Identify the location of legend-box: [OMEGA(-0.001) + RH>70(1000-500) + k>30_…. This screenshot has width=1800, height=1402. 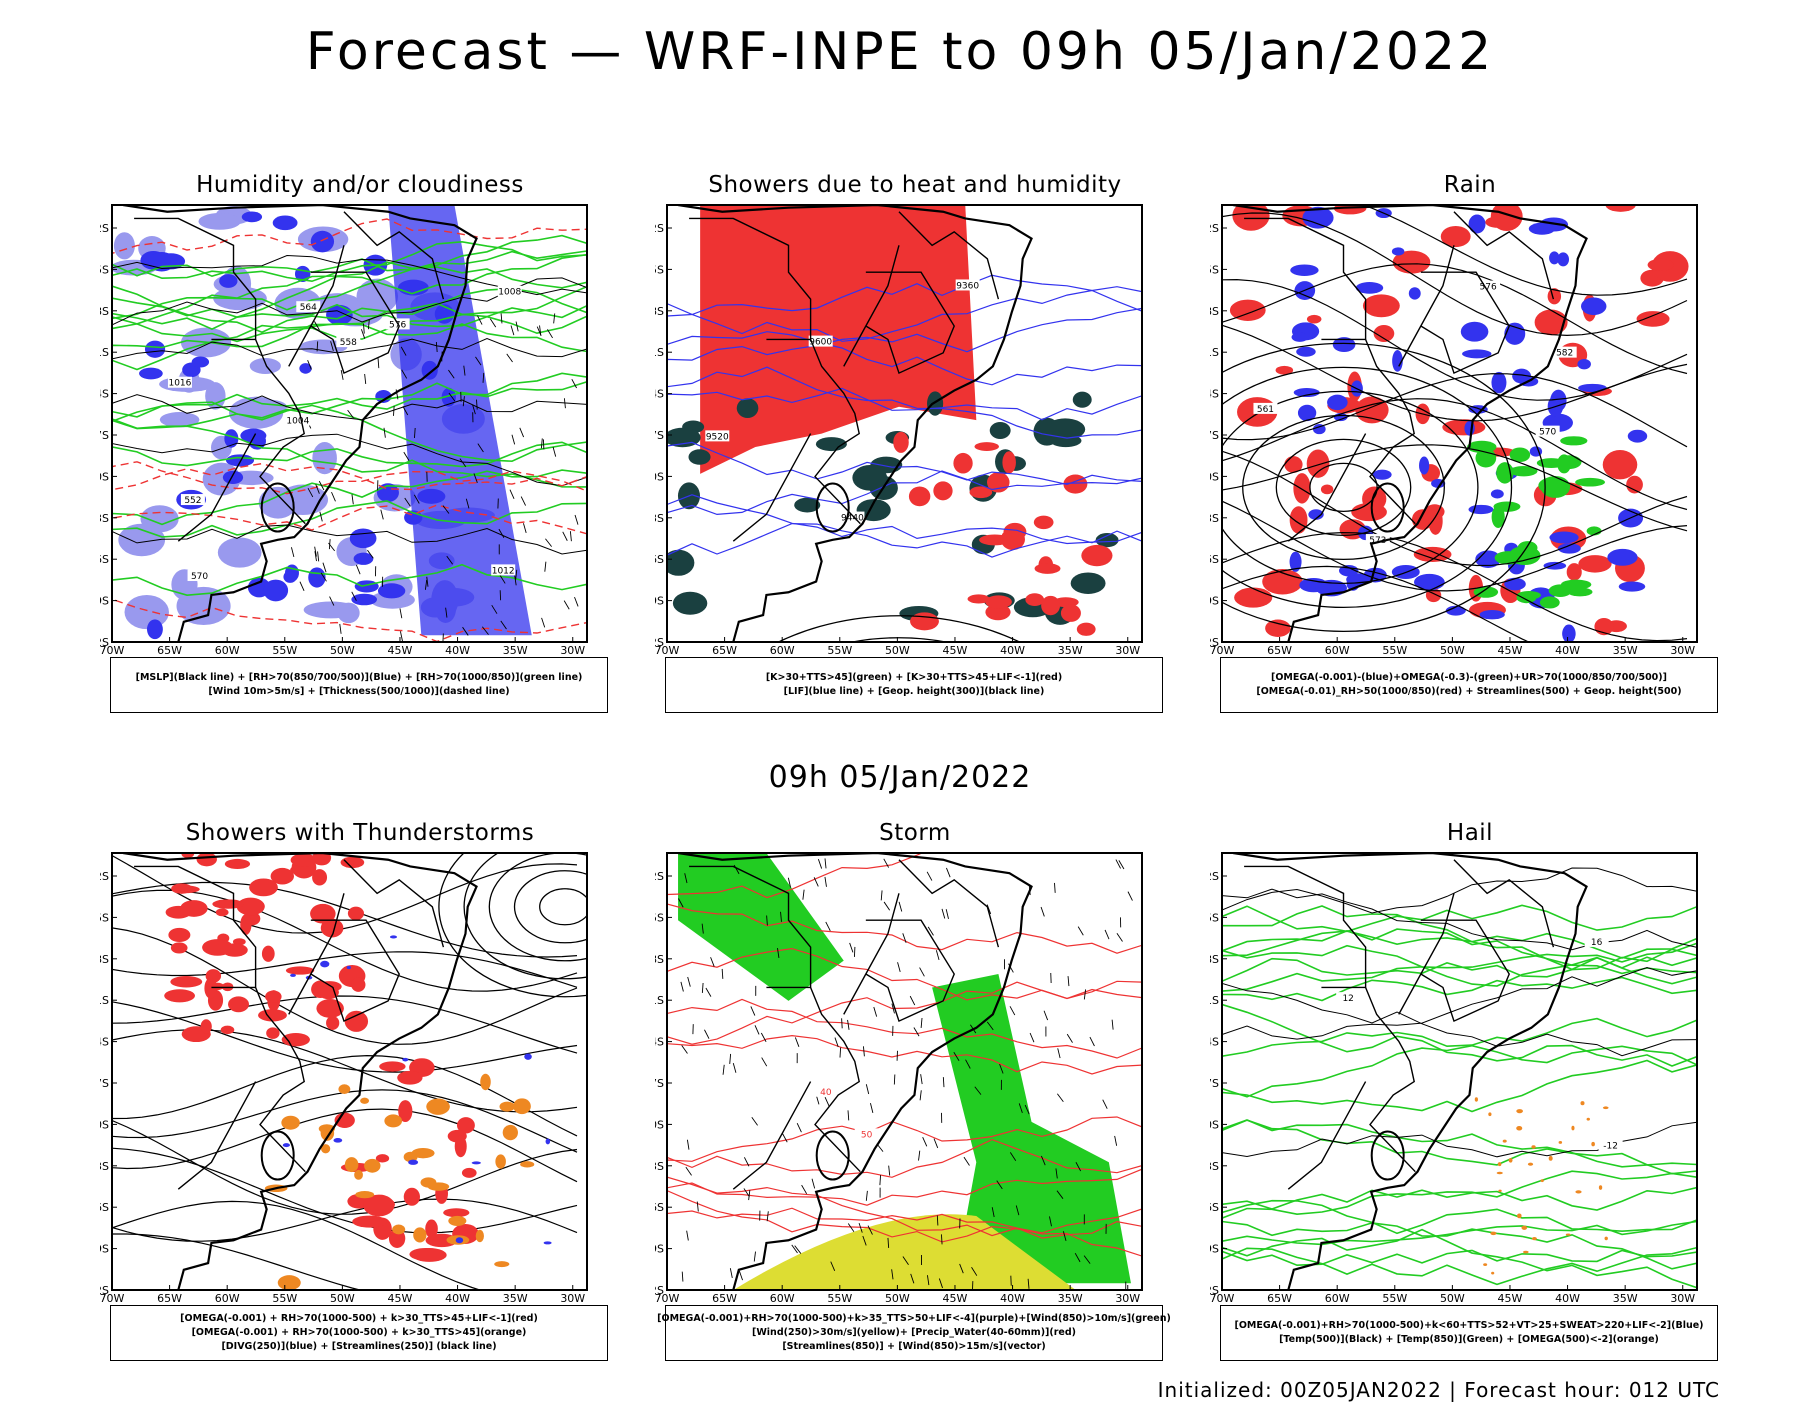
(359, 1333).